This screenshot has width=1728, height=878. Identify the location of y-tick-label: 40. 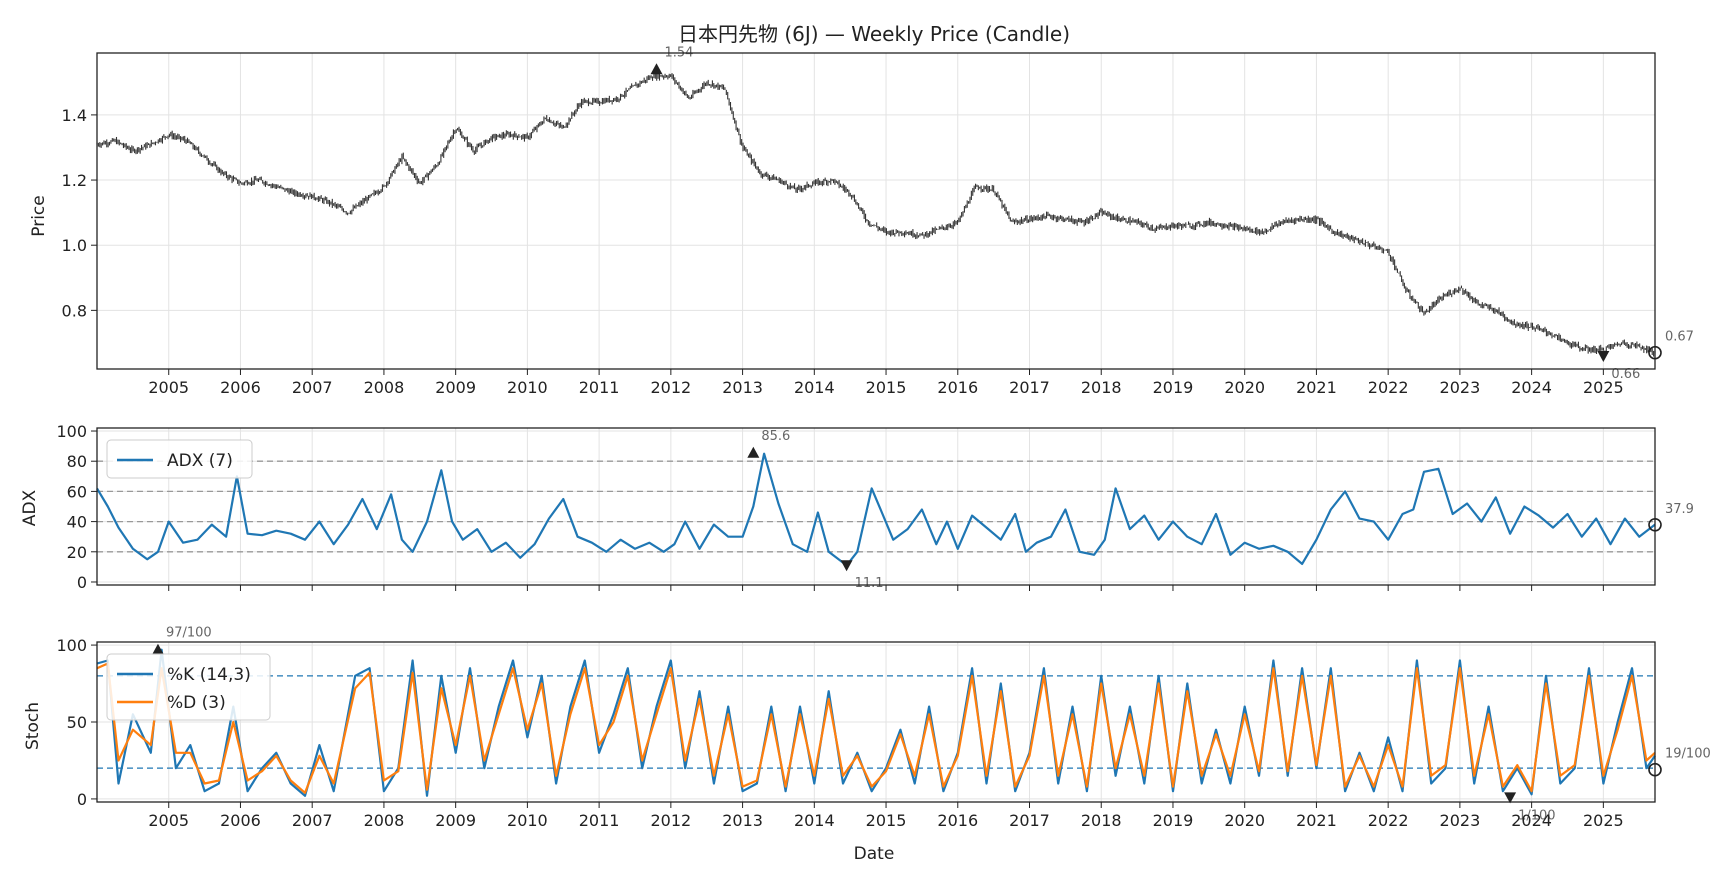
(77, 522).